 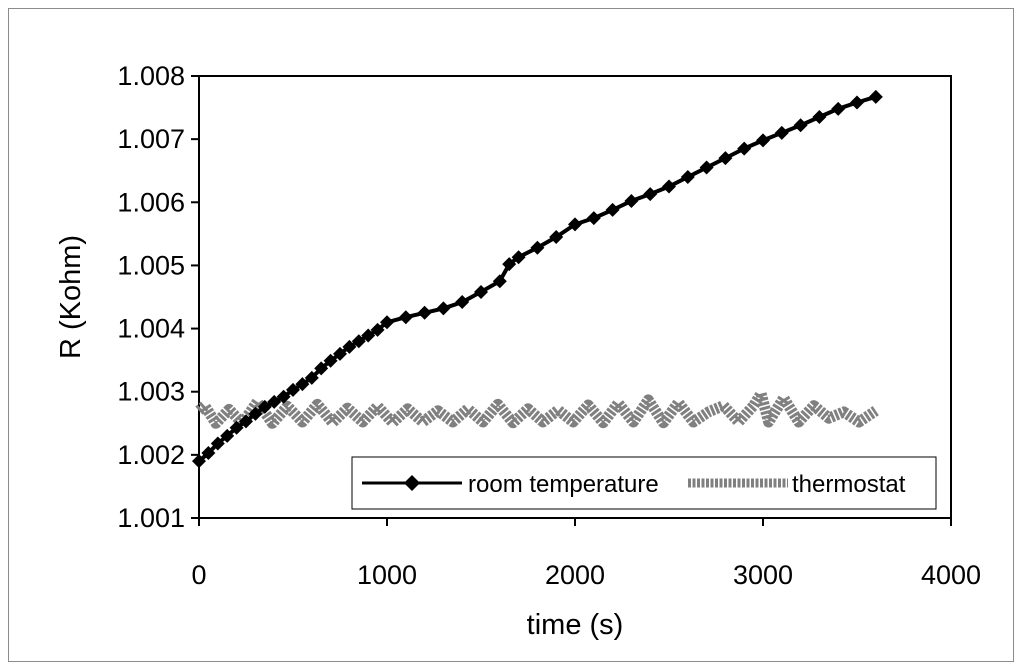 I want to click on y-tick-label: 1.002, so click(x=151, y=455).